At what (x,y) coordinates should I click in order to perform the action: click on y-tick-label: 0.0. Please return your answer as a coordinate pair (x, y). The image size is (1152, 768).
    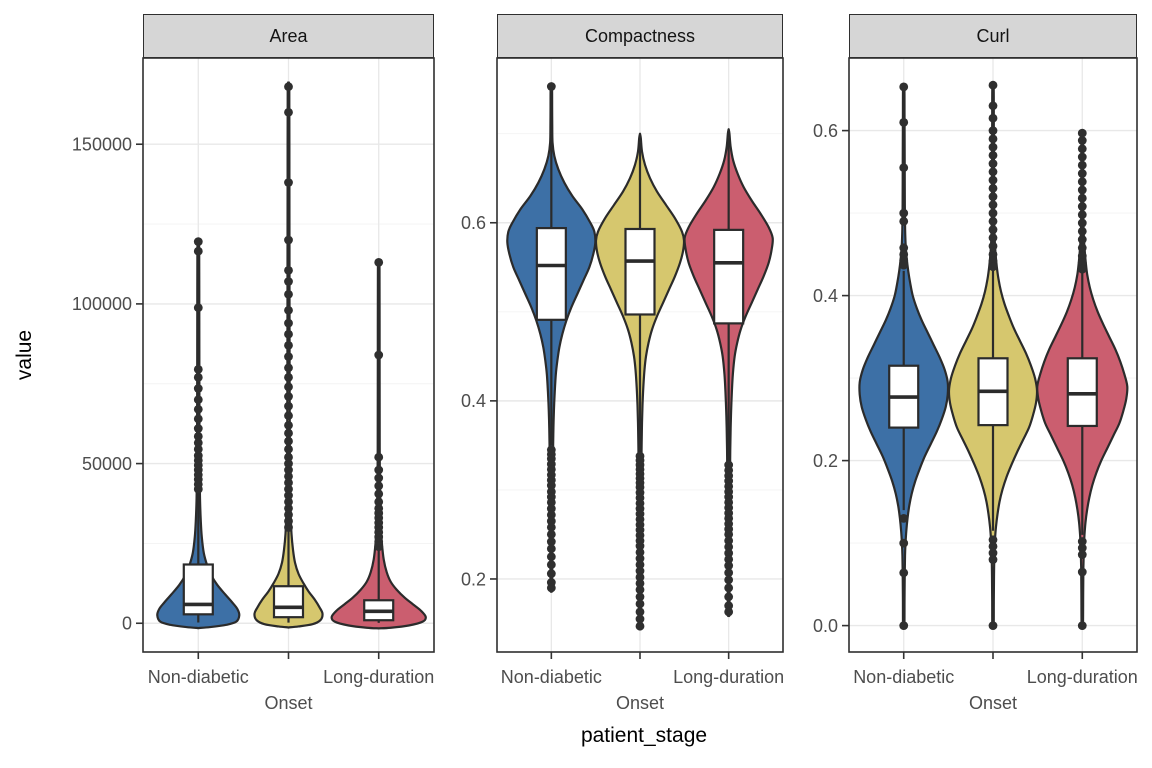
    Looking at the image, I should click on (825, 626).